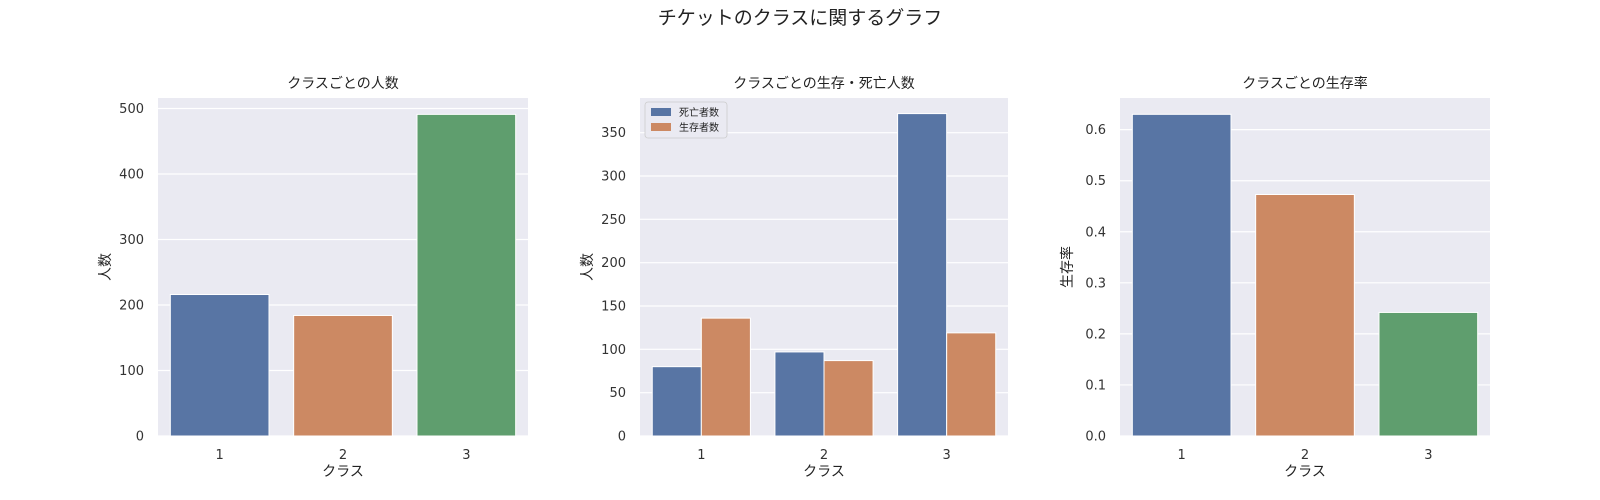 This screenshot has height=500, width=1600. I want to click on bar-series2-class1, so click(725, 377).